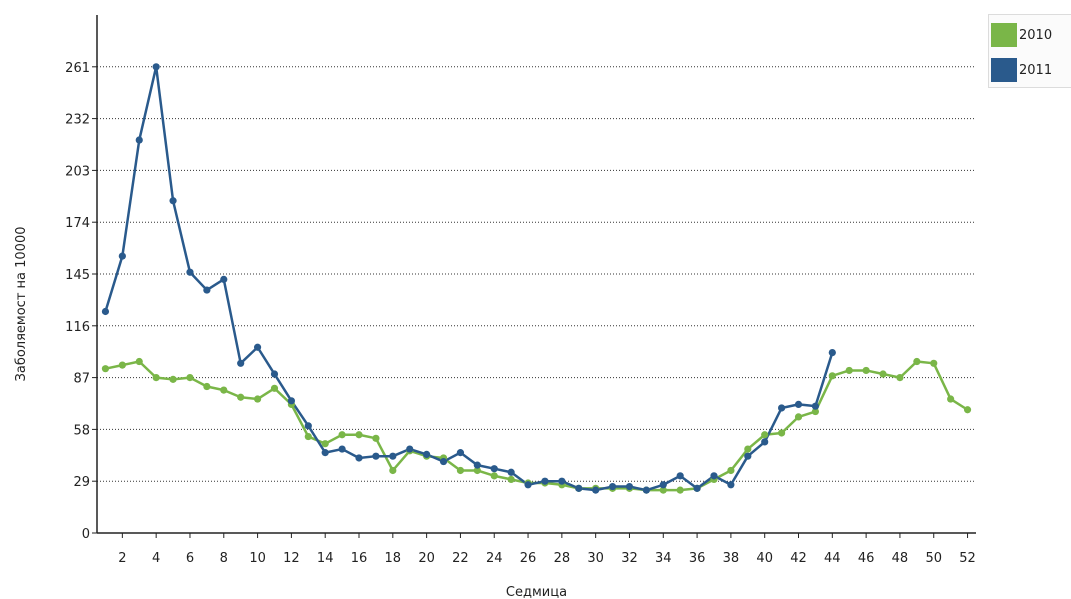 The height and width of the screenshot is (599, 1071). Describe the element at coordinates (77, 327) in the screenshot. I see `y-tick-label: 116` at that location.